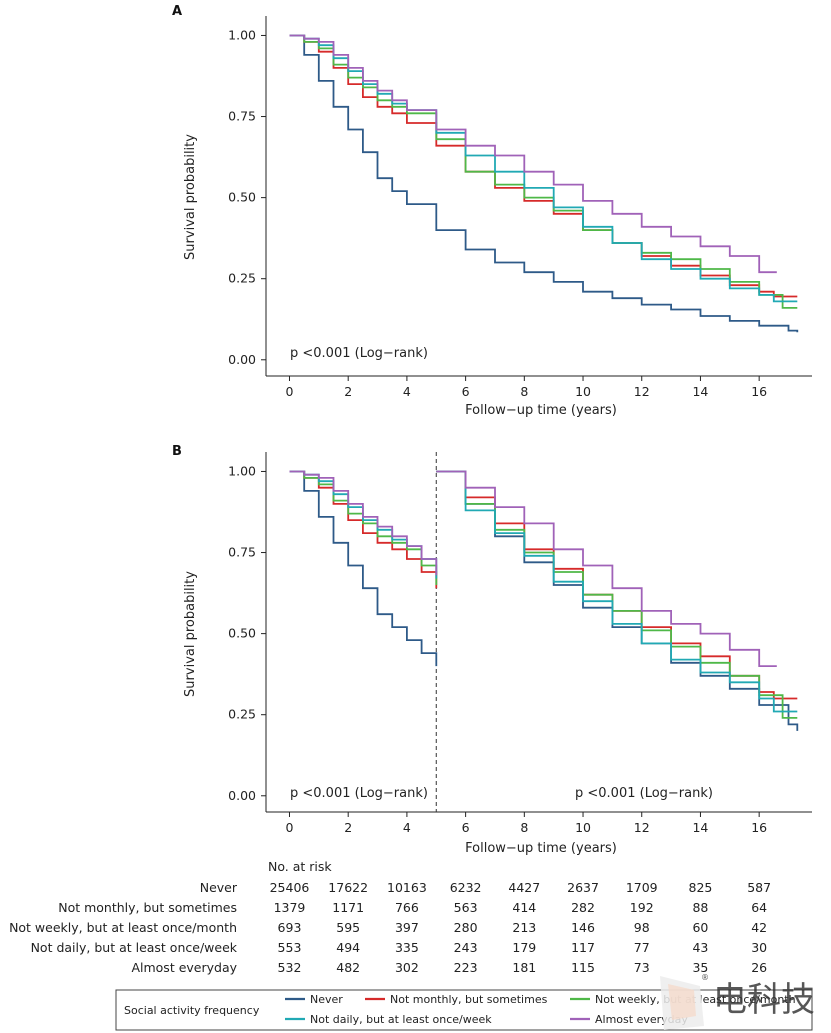 This screenshot has height=1033, width=831. I want to click on panel-b-pvalue-left: p <0.001 (Log−rank), so click(359, 793).